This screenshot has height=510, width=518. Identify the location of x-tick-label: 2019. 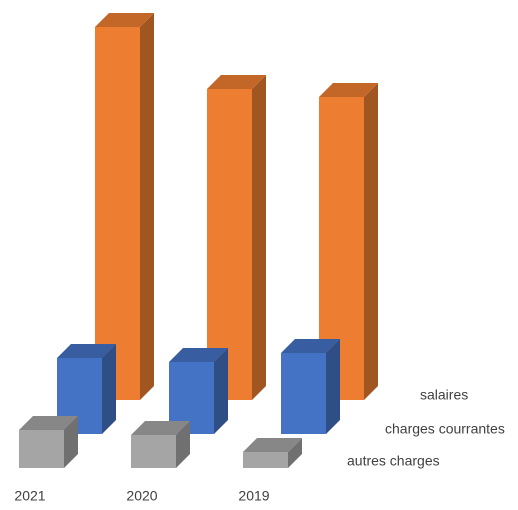
(253, 496).